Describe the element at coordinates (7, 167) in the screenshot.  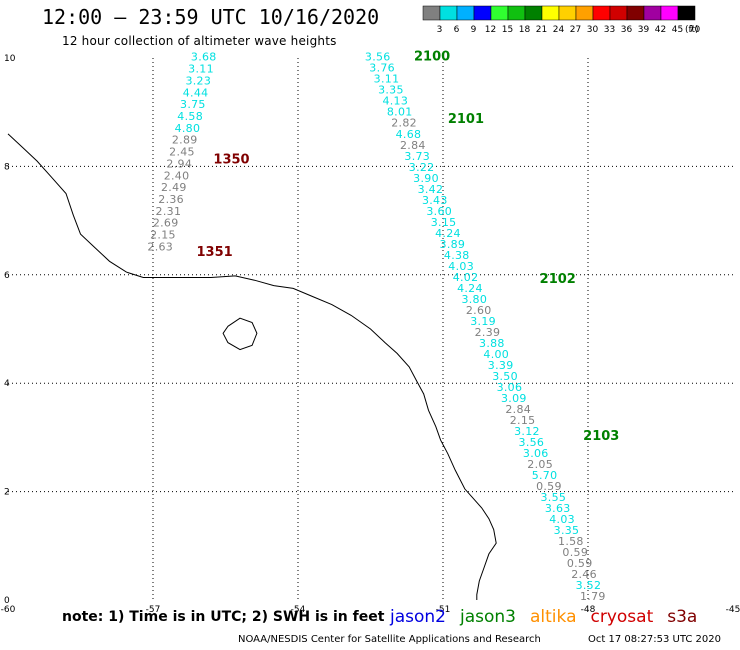
I see `lat-tick-label: 8` at that location.